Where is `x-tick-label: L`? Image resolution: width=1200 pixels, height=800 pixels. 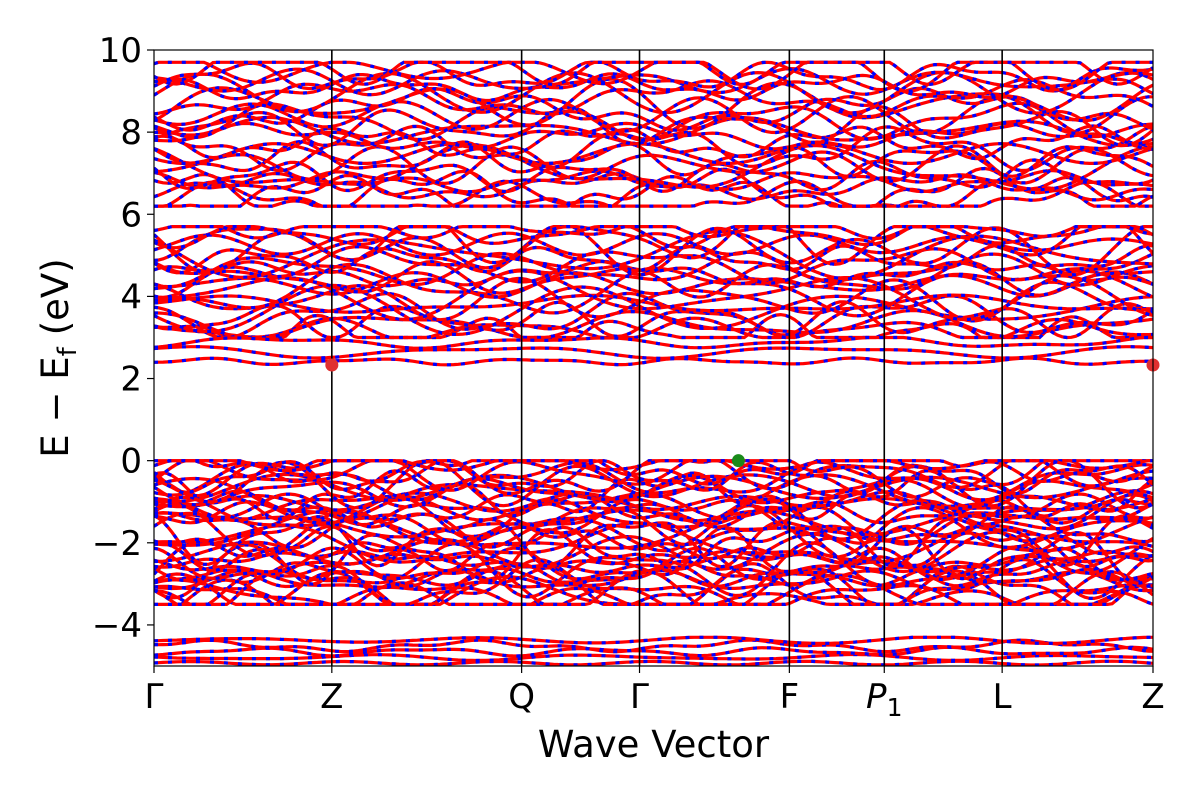 x-tick-label: L is located at coordinates (1002, 697).